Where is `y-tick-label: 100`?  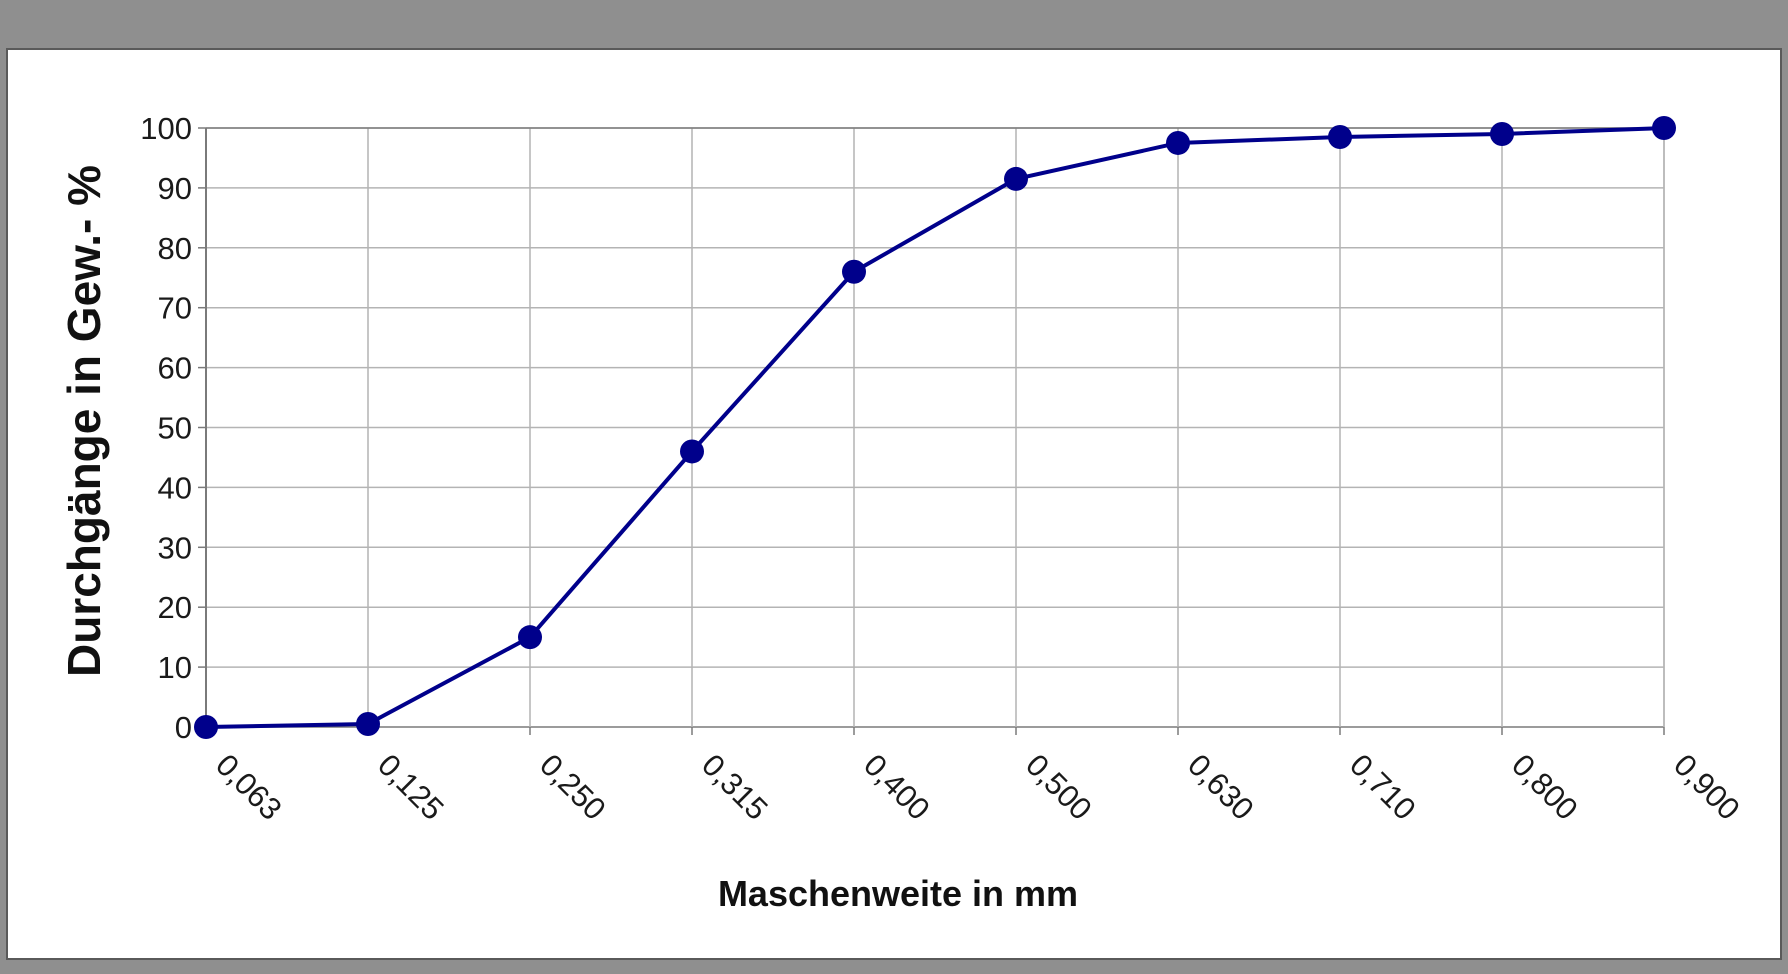 y-tick-label: 100 is located at coordinates (166, 128).